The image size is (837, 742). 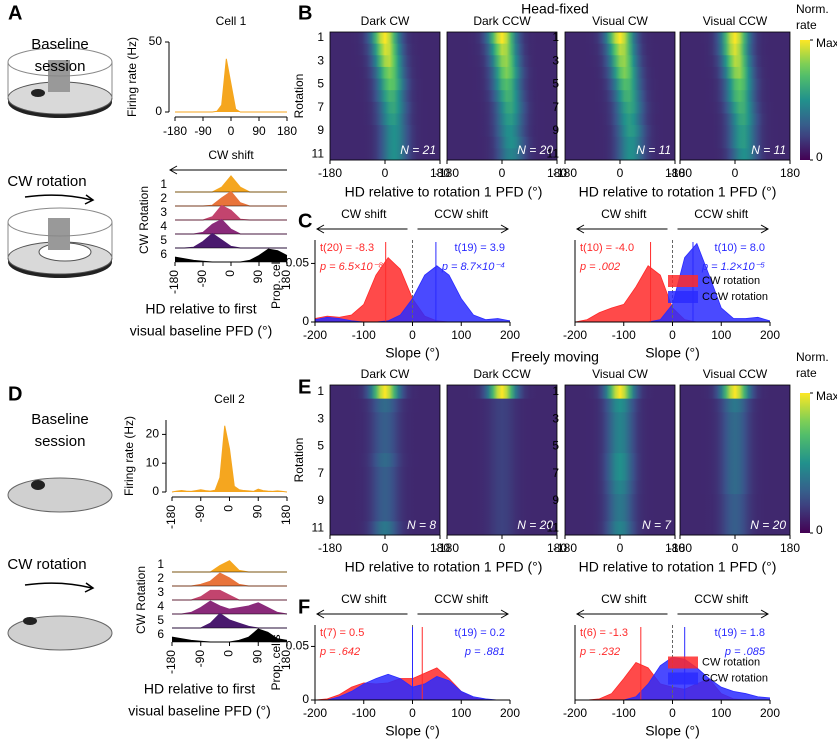 What do you see at coordinates (484, 652) in the screenshot?
I see `stat-label: p = .881` at bounding box center [484, 652].